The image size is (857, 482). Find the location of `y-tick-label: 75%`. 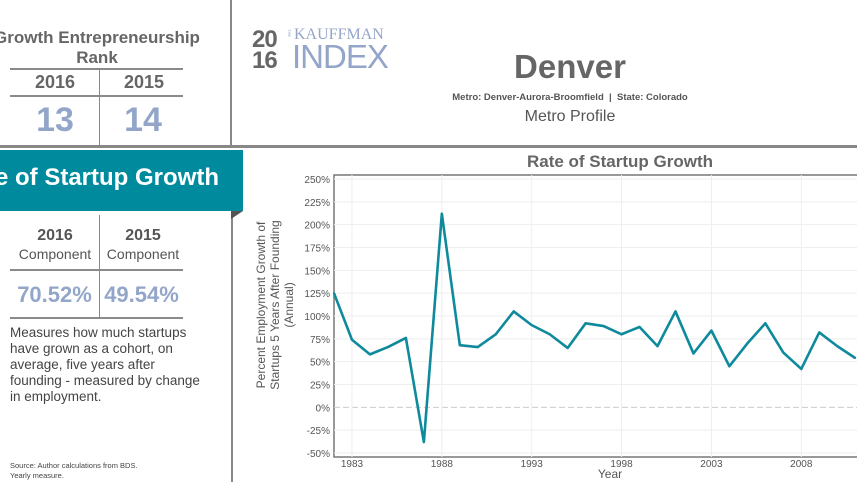

y-tick-label: 75% is located at coordinates (320, 340).